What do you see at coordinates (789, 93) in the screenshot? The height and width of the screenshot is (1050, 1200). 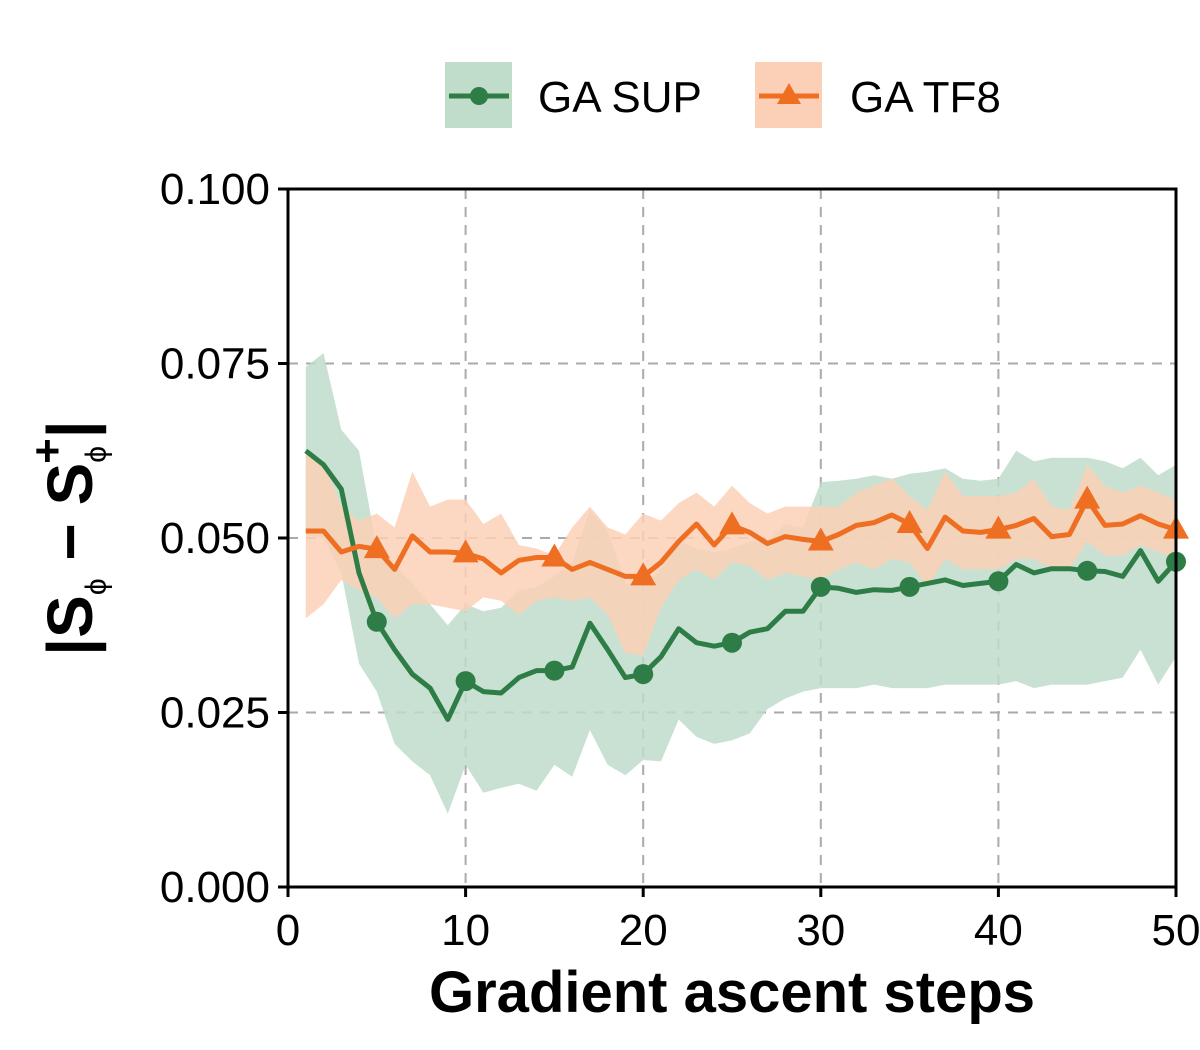 I see `legend-marker-triangle-ga-tf8` at bounding box center [789, 93].